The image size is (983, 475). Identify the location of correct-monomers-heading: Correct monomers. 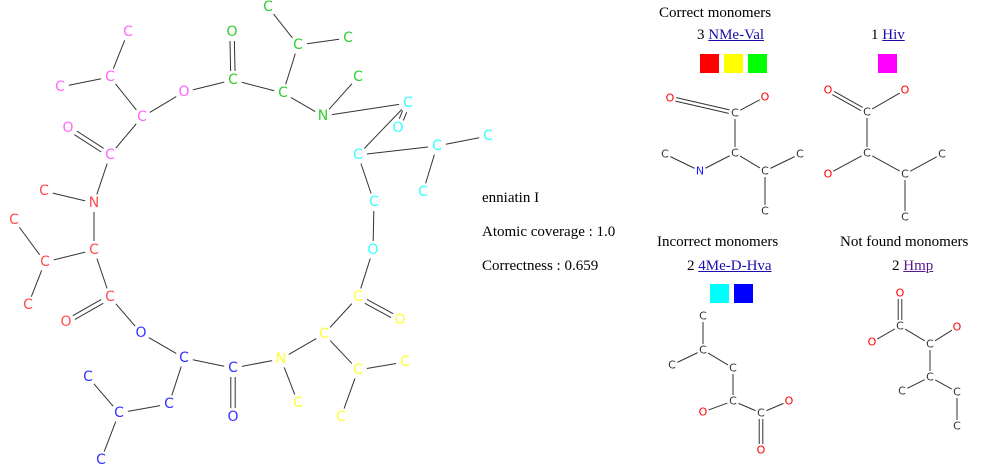
(715, 13).